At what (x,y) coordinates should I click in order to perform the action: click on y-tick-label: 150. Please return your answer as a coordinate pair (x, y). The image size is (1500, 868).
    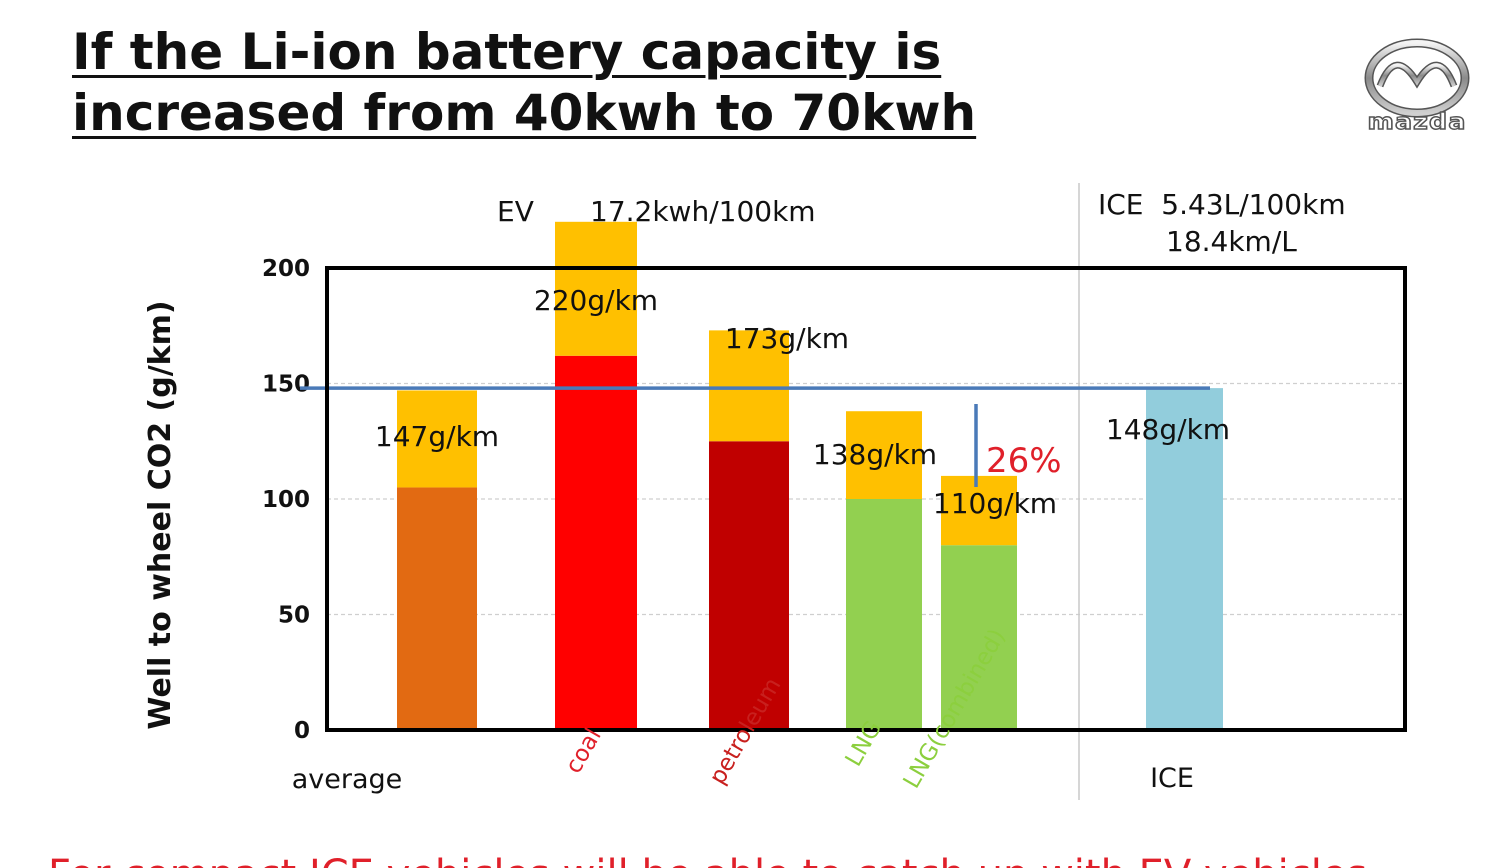
    Looking at the image, I should click on (286, 385).